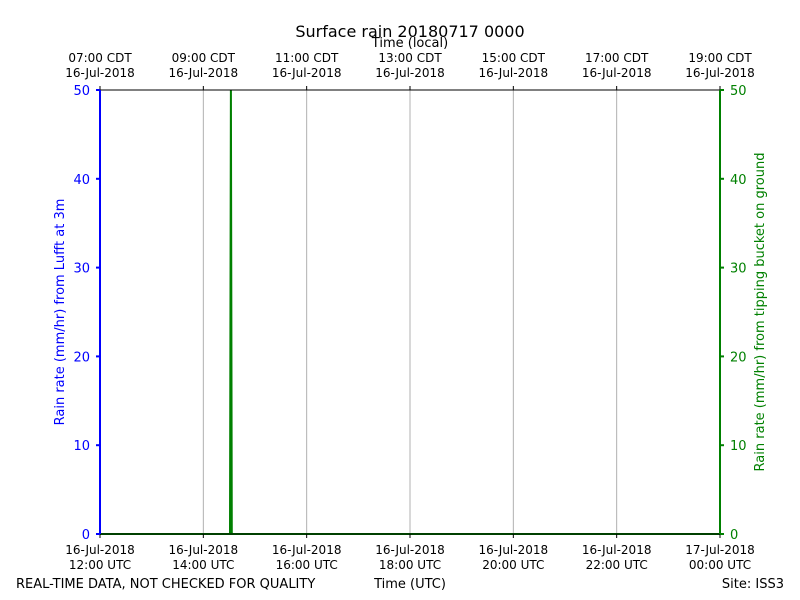 Image resolution: width=800 pixels, height=600 pixels. What do you see at coordinates (60, 312) in the screenshot?
I see `left-y-axis-label: Rain rate (mm/hr) from Lufft at 3m` at bounding box center [60, 312].